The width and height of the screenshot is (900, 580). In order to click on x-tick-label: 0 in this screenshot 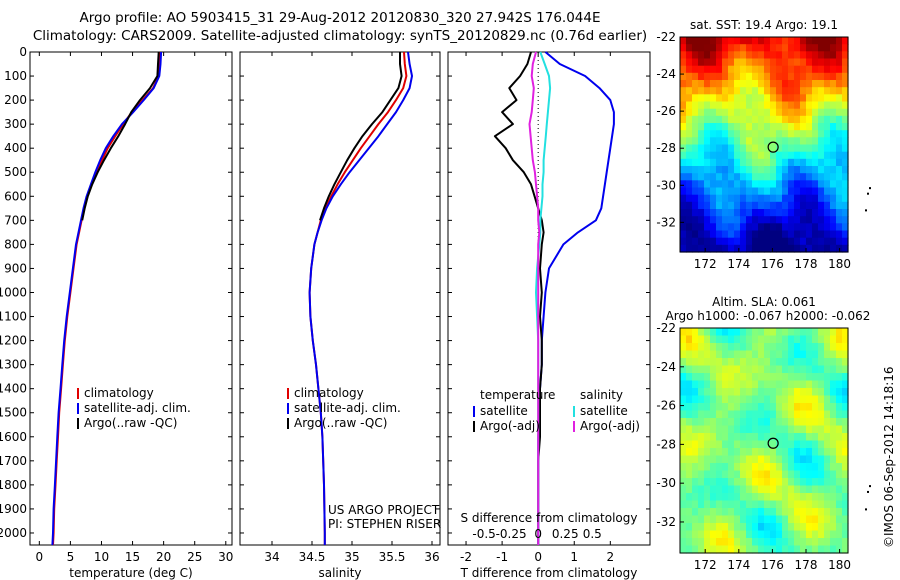, I will do `click(538, 557)`.